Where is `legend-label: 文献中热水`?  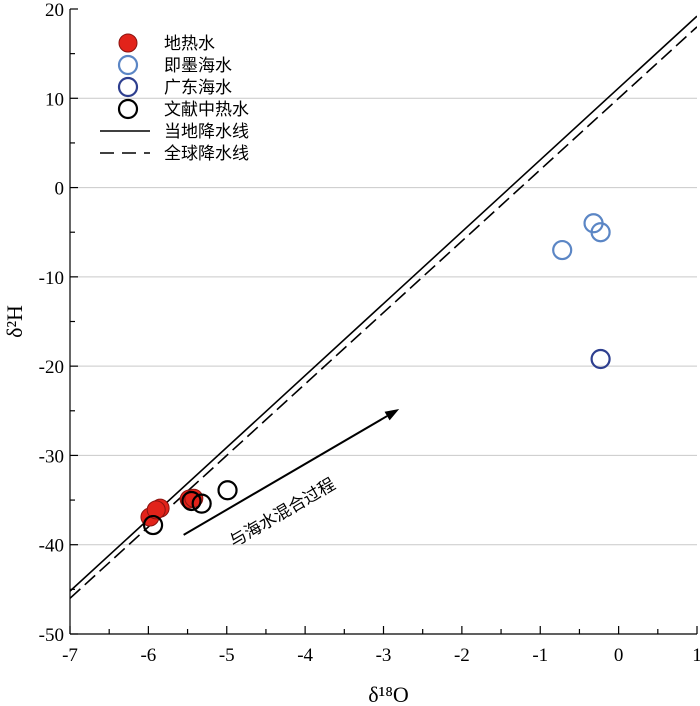 legend-label: 文献中热水 is located at coordinates (206, 110).